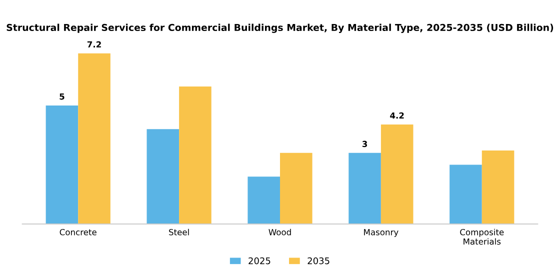  What do you see at coordinates (319, 260) in the screenshot?
I see `legend-label: 2035` at bounding box center [319, 260].